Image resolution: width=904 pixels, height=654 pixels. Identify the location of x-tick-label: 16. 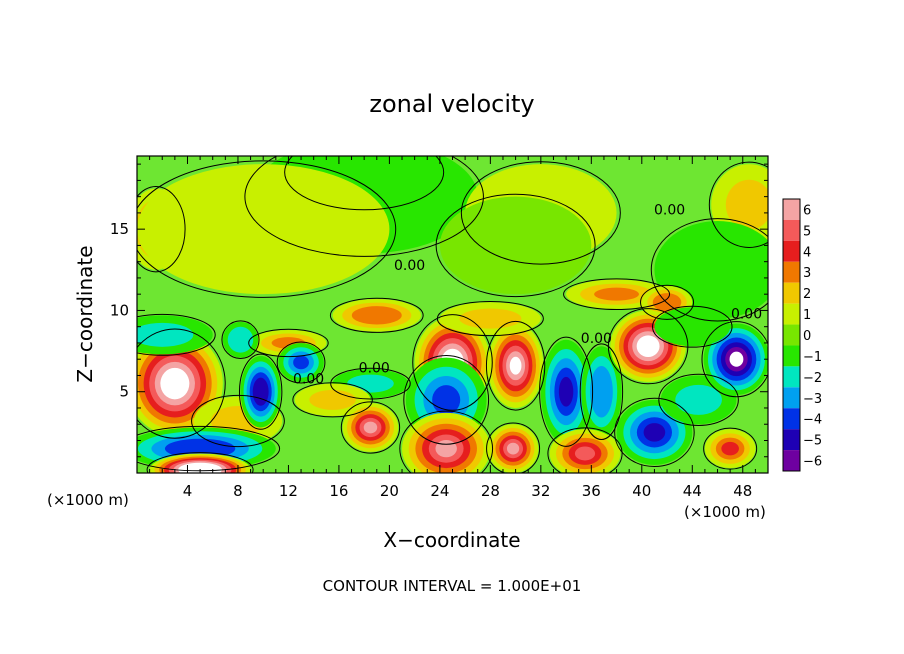
(338, 491).